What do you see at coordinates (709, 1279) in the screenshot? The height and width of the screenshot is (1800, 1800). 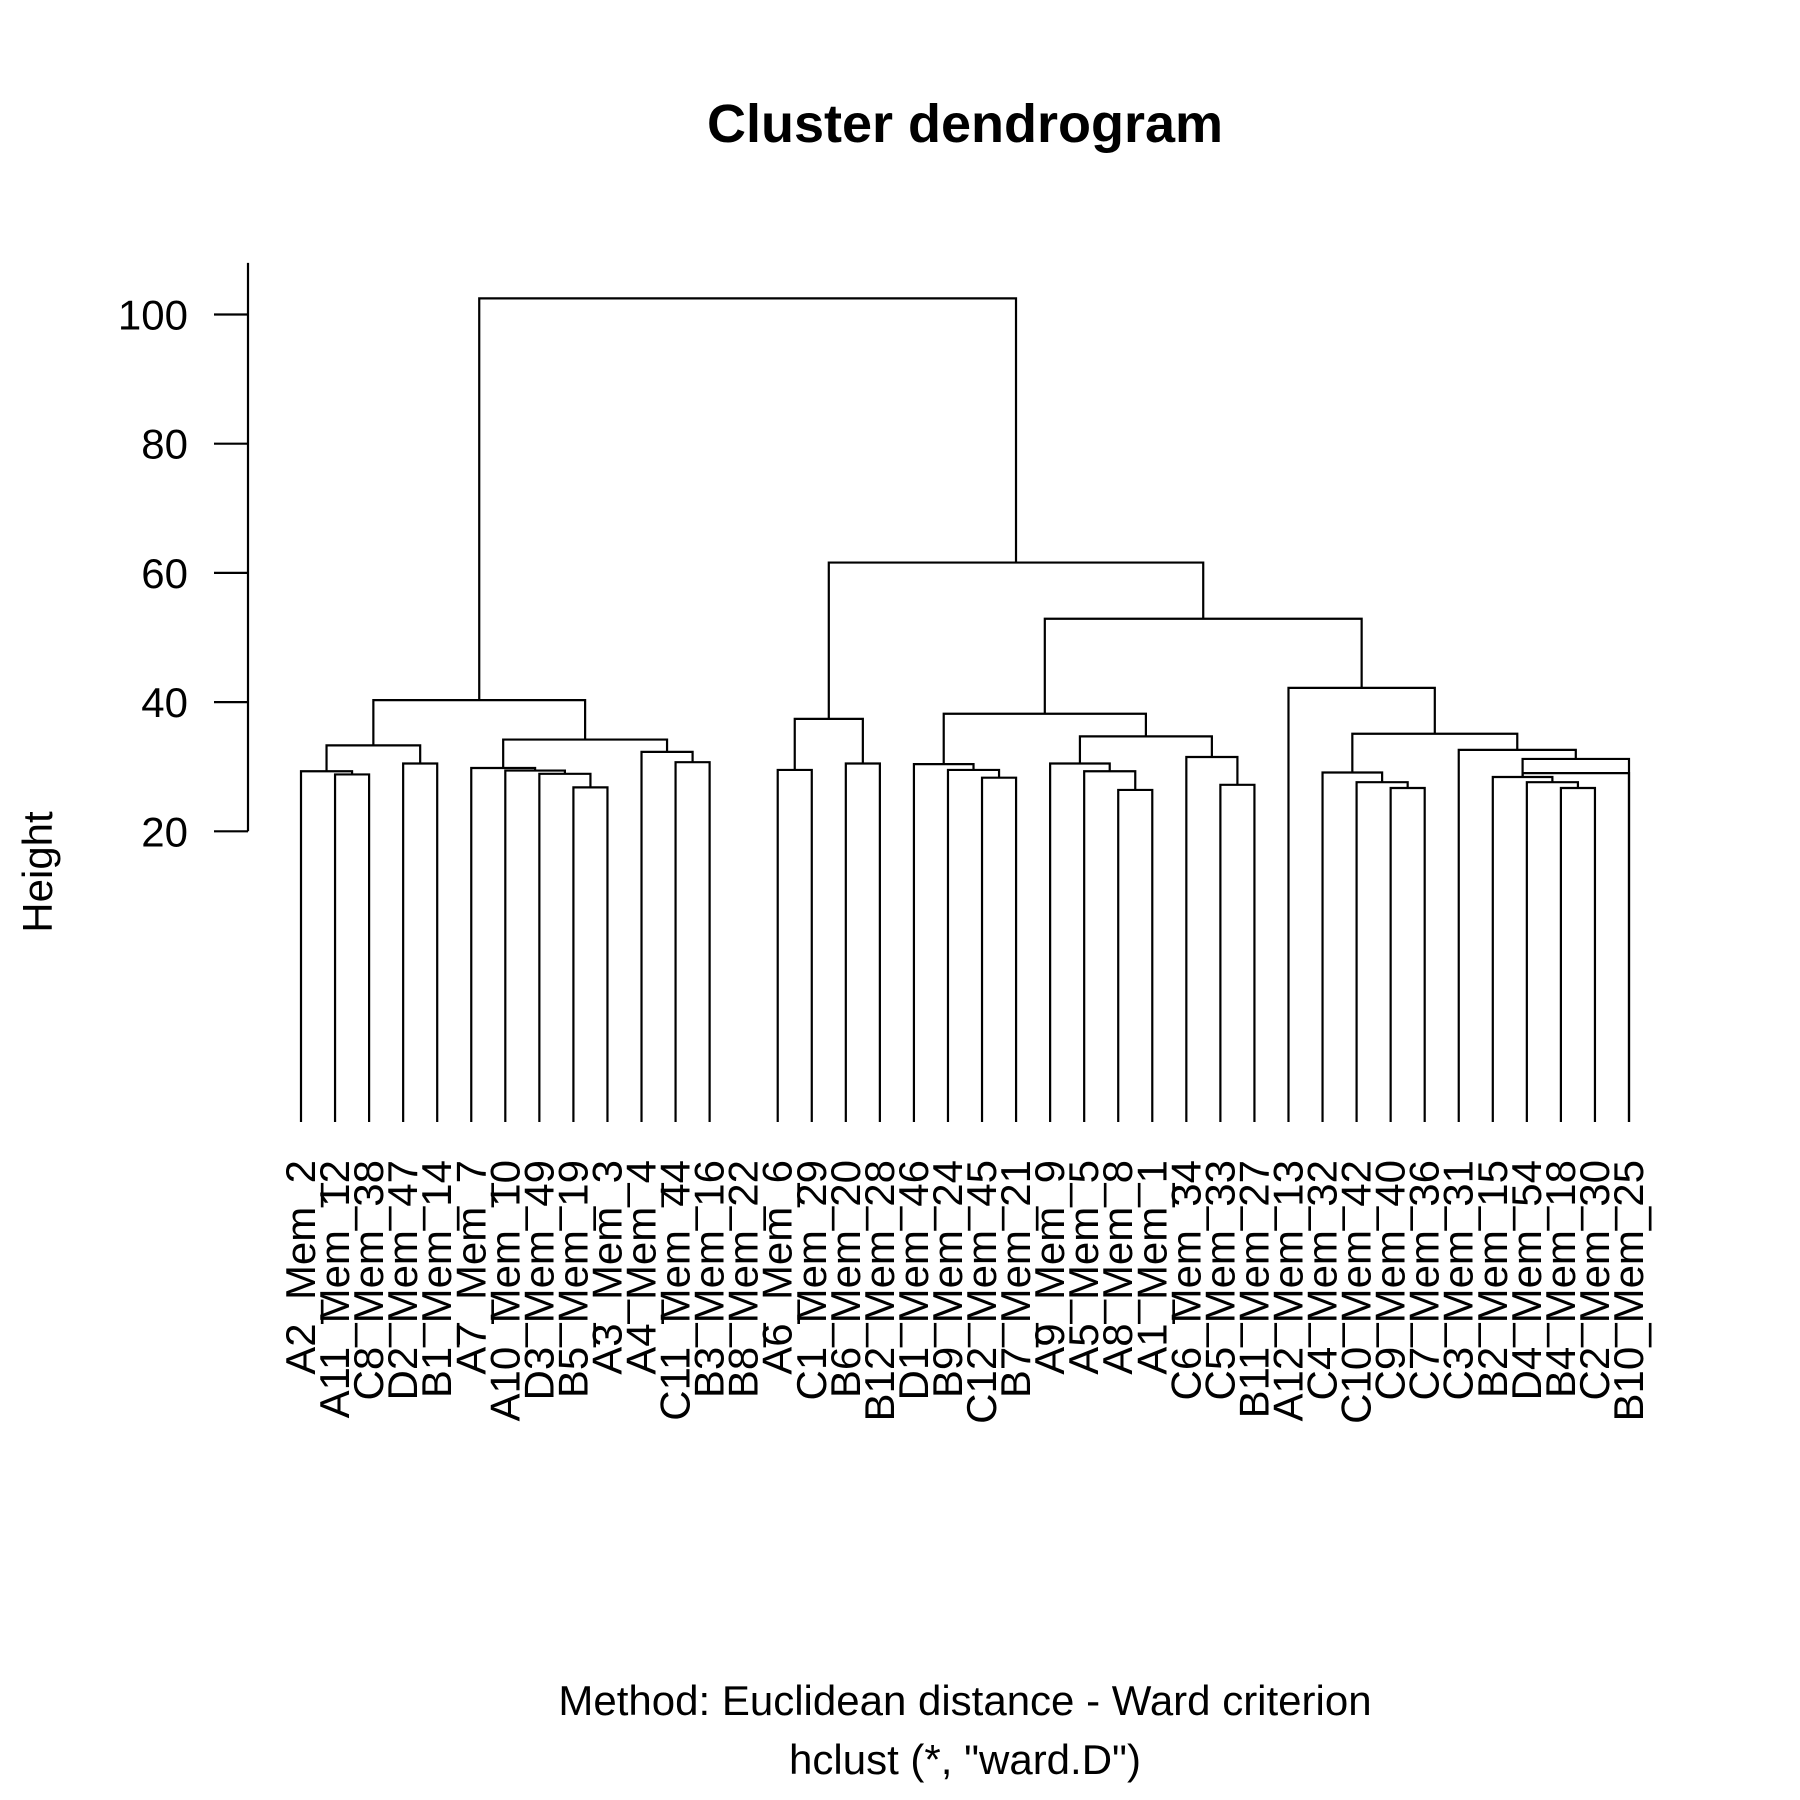 I see `leaf-label: B3_Mem_16` at bounding box center [709, 1279].